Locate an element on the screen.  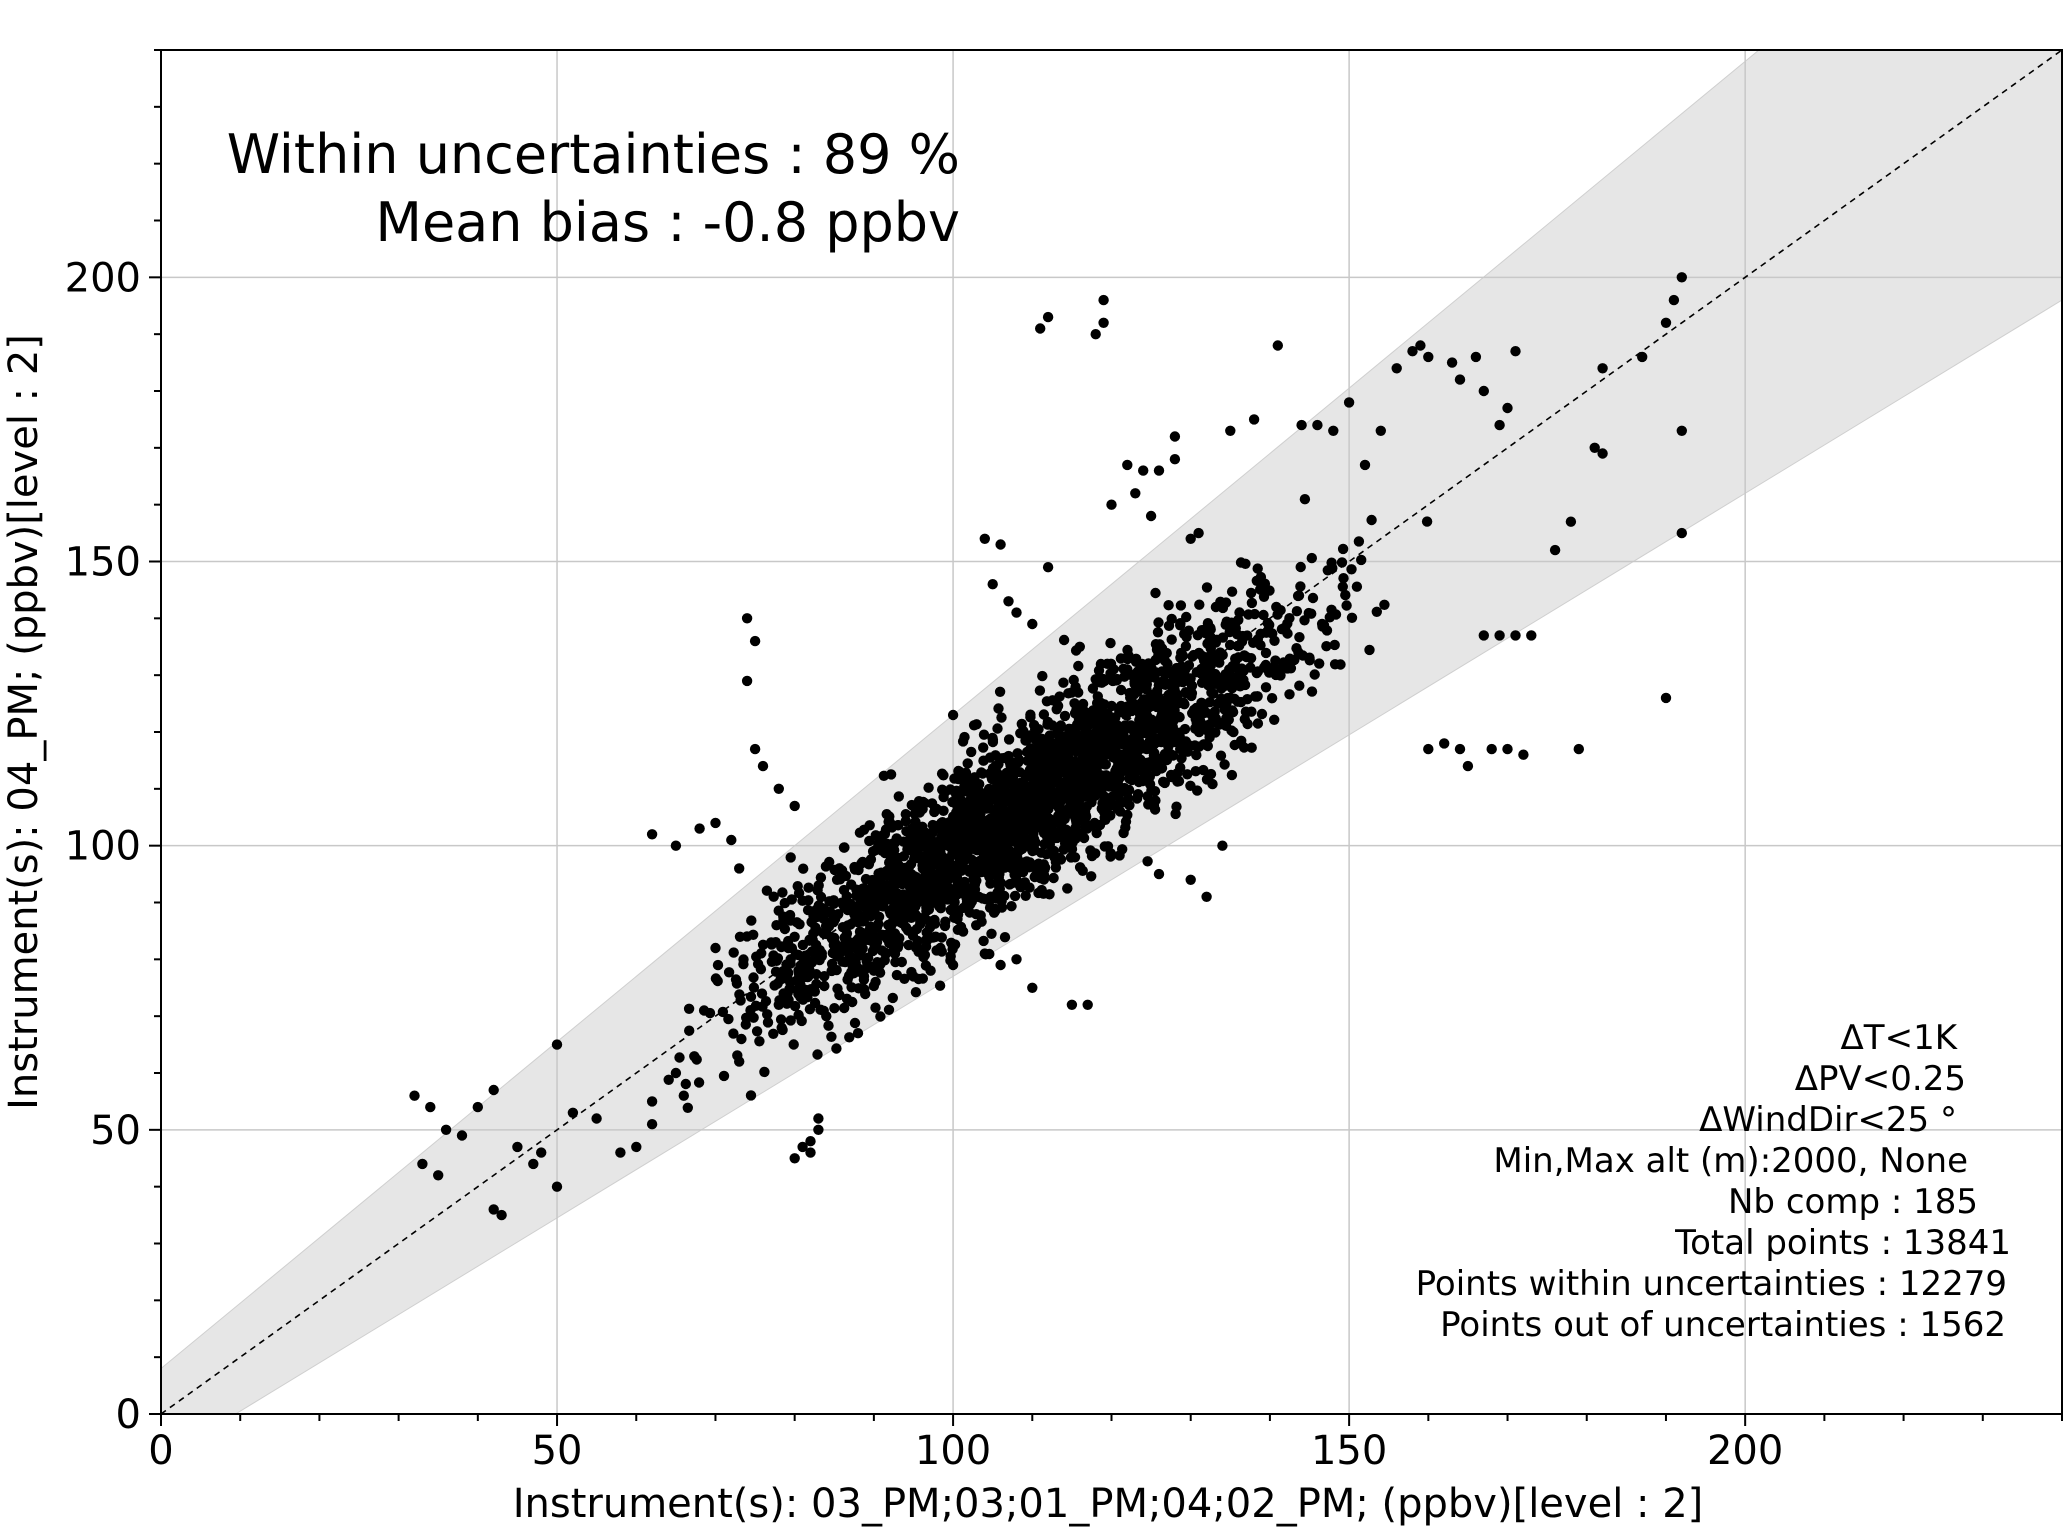
filter-line: ΔT<1K is located at coordinates (1900, 1038).